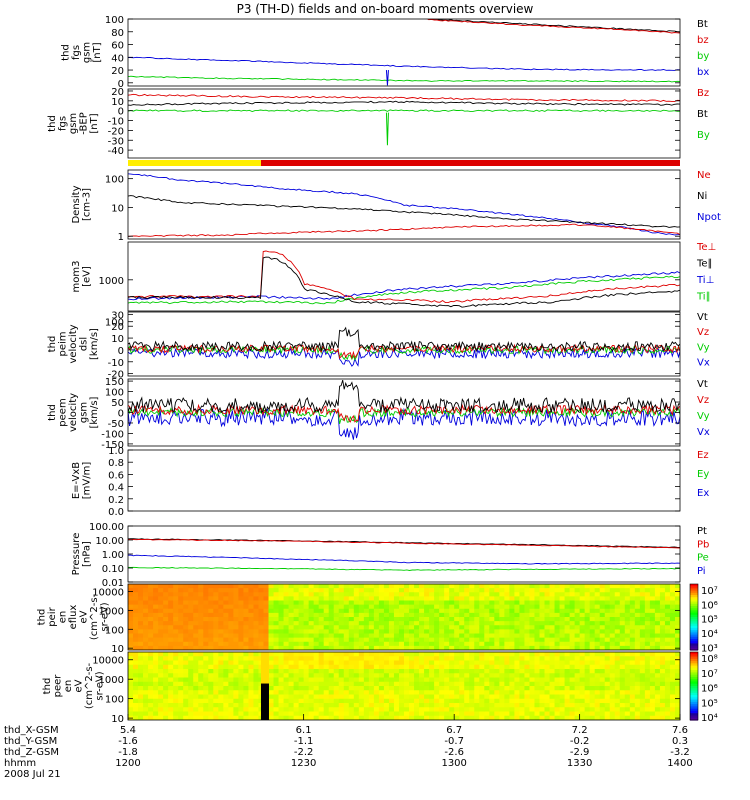 This screenshot has width=750, height=800. I want to click on y-axis-label: mom3, so click(76, 277).